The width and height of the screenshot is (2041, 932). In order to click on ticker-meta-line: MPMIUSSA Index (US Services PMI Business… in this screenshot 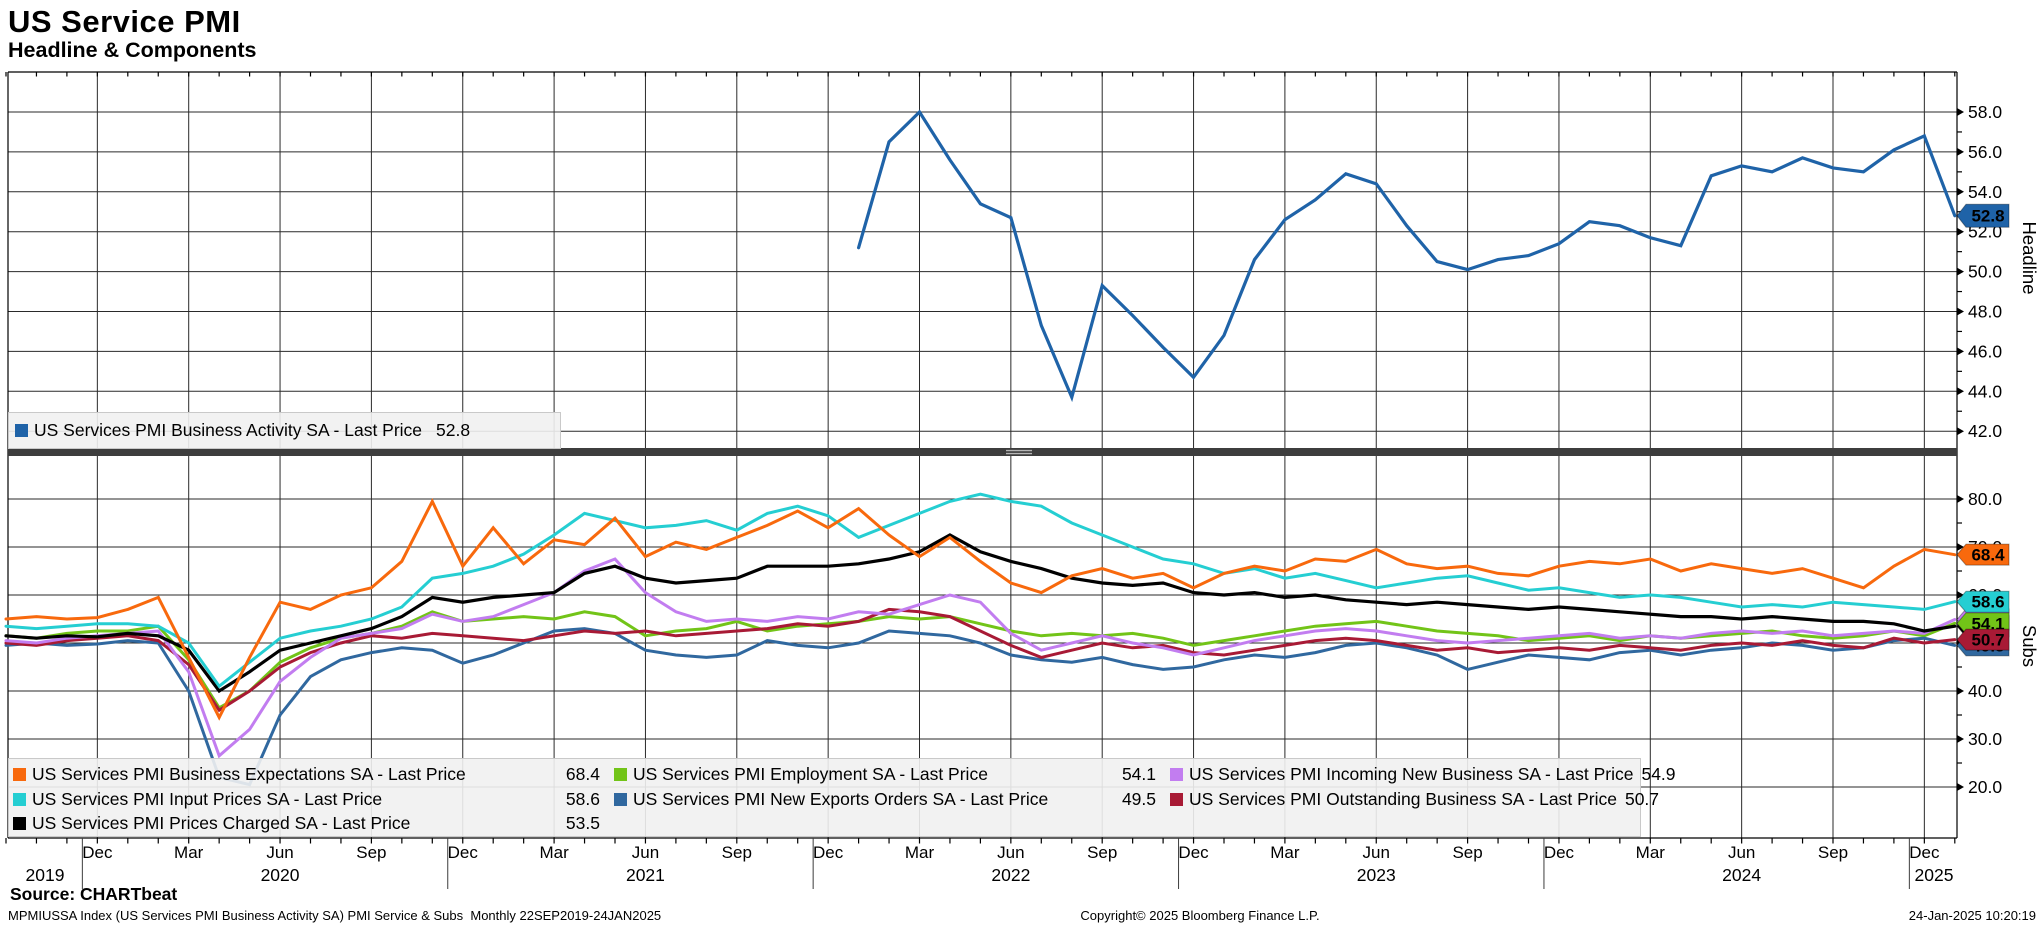, I will do `click(335, 915)`.